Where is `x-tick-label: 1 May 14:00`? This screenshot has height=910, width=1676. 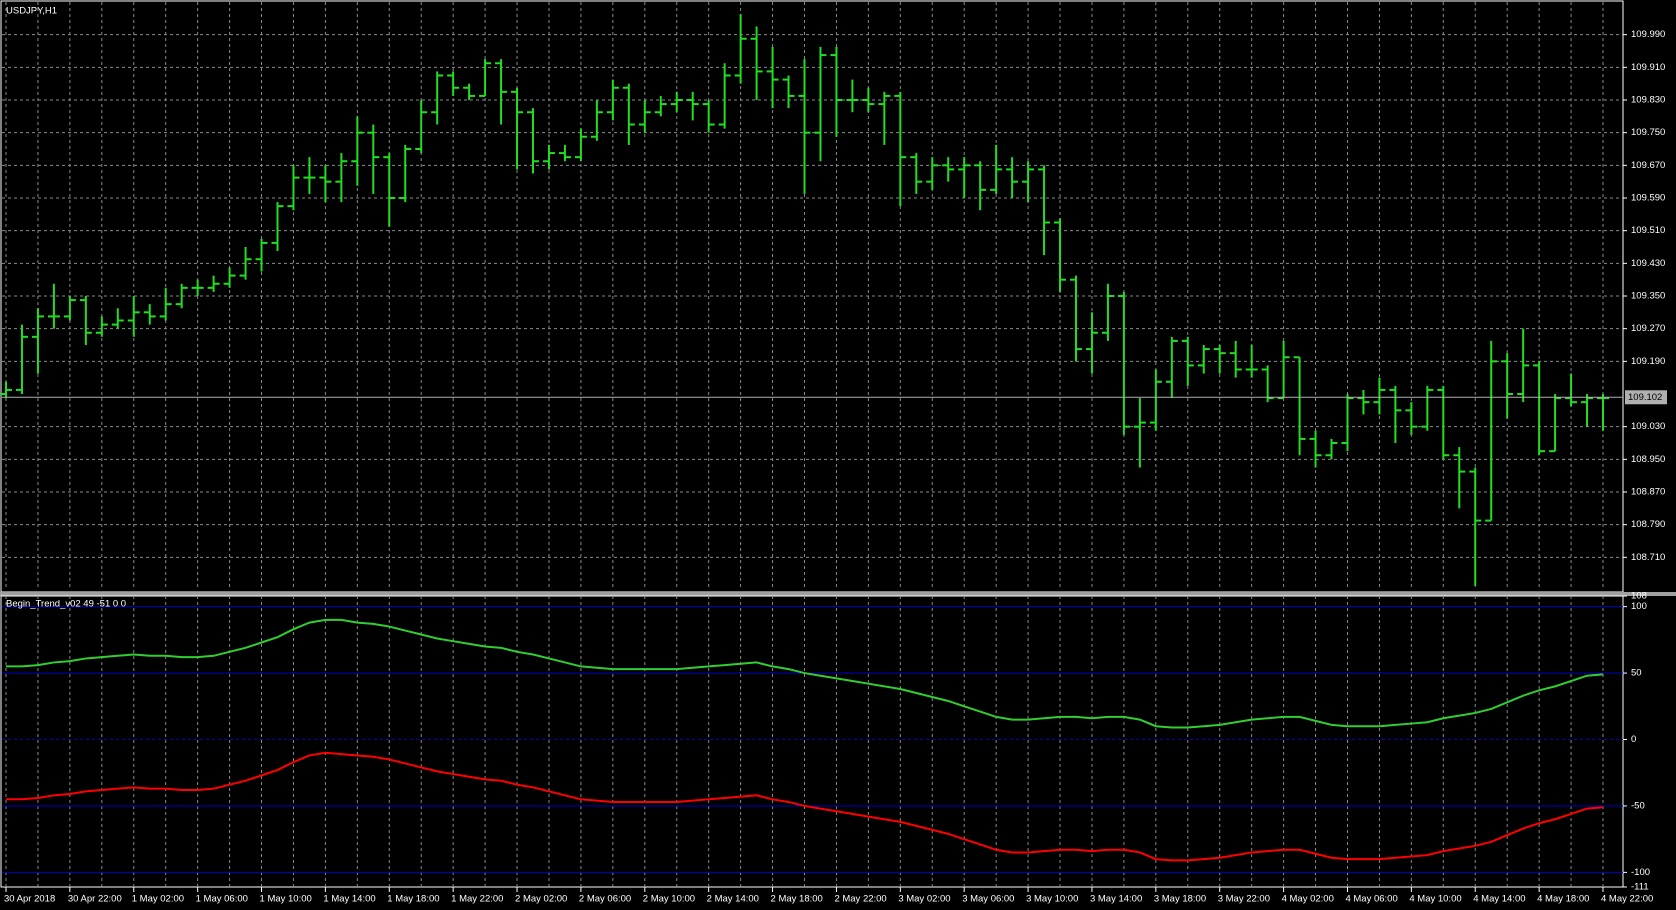
x-tick-label: 1 May 14:00 is located at coordinates (349, 899).